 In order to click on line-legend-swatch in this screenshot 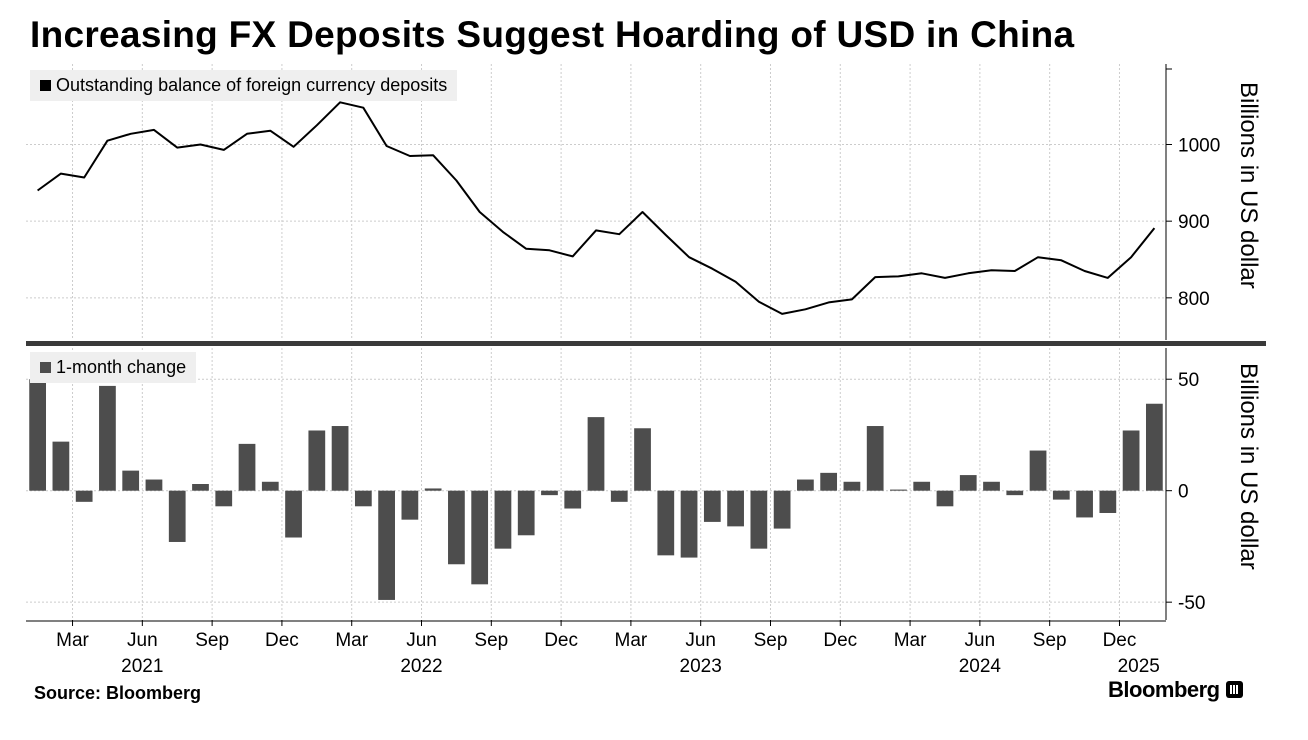, I will do `click(45, 85)`.